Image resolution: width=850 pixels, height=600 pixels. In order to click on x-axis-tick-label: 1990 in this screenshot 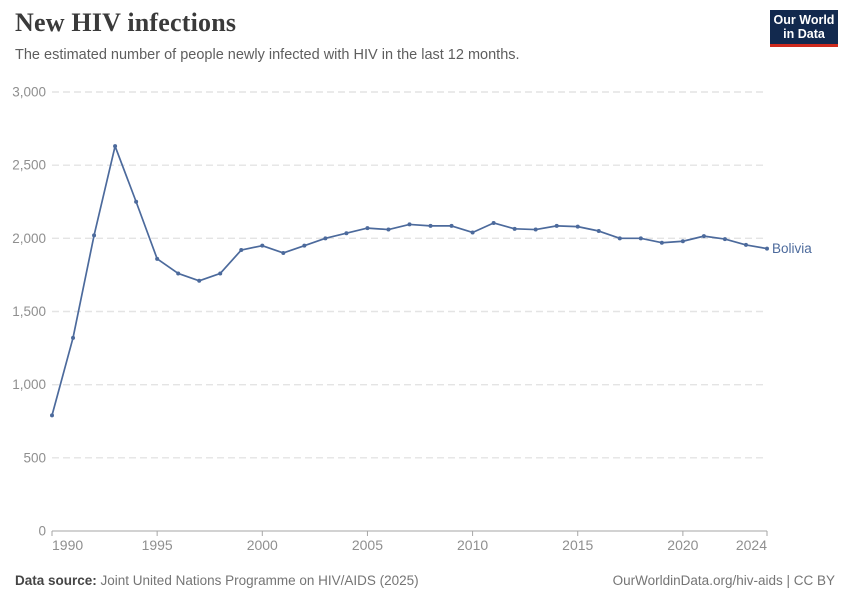, I will do `click(67, 545)`.